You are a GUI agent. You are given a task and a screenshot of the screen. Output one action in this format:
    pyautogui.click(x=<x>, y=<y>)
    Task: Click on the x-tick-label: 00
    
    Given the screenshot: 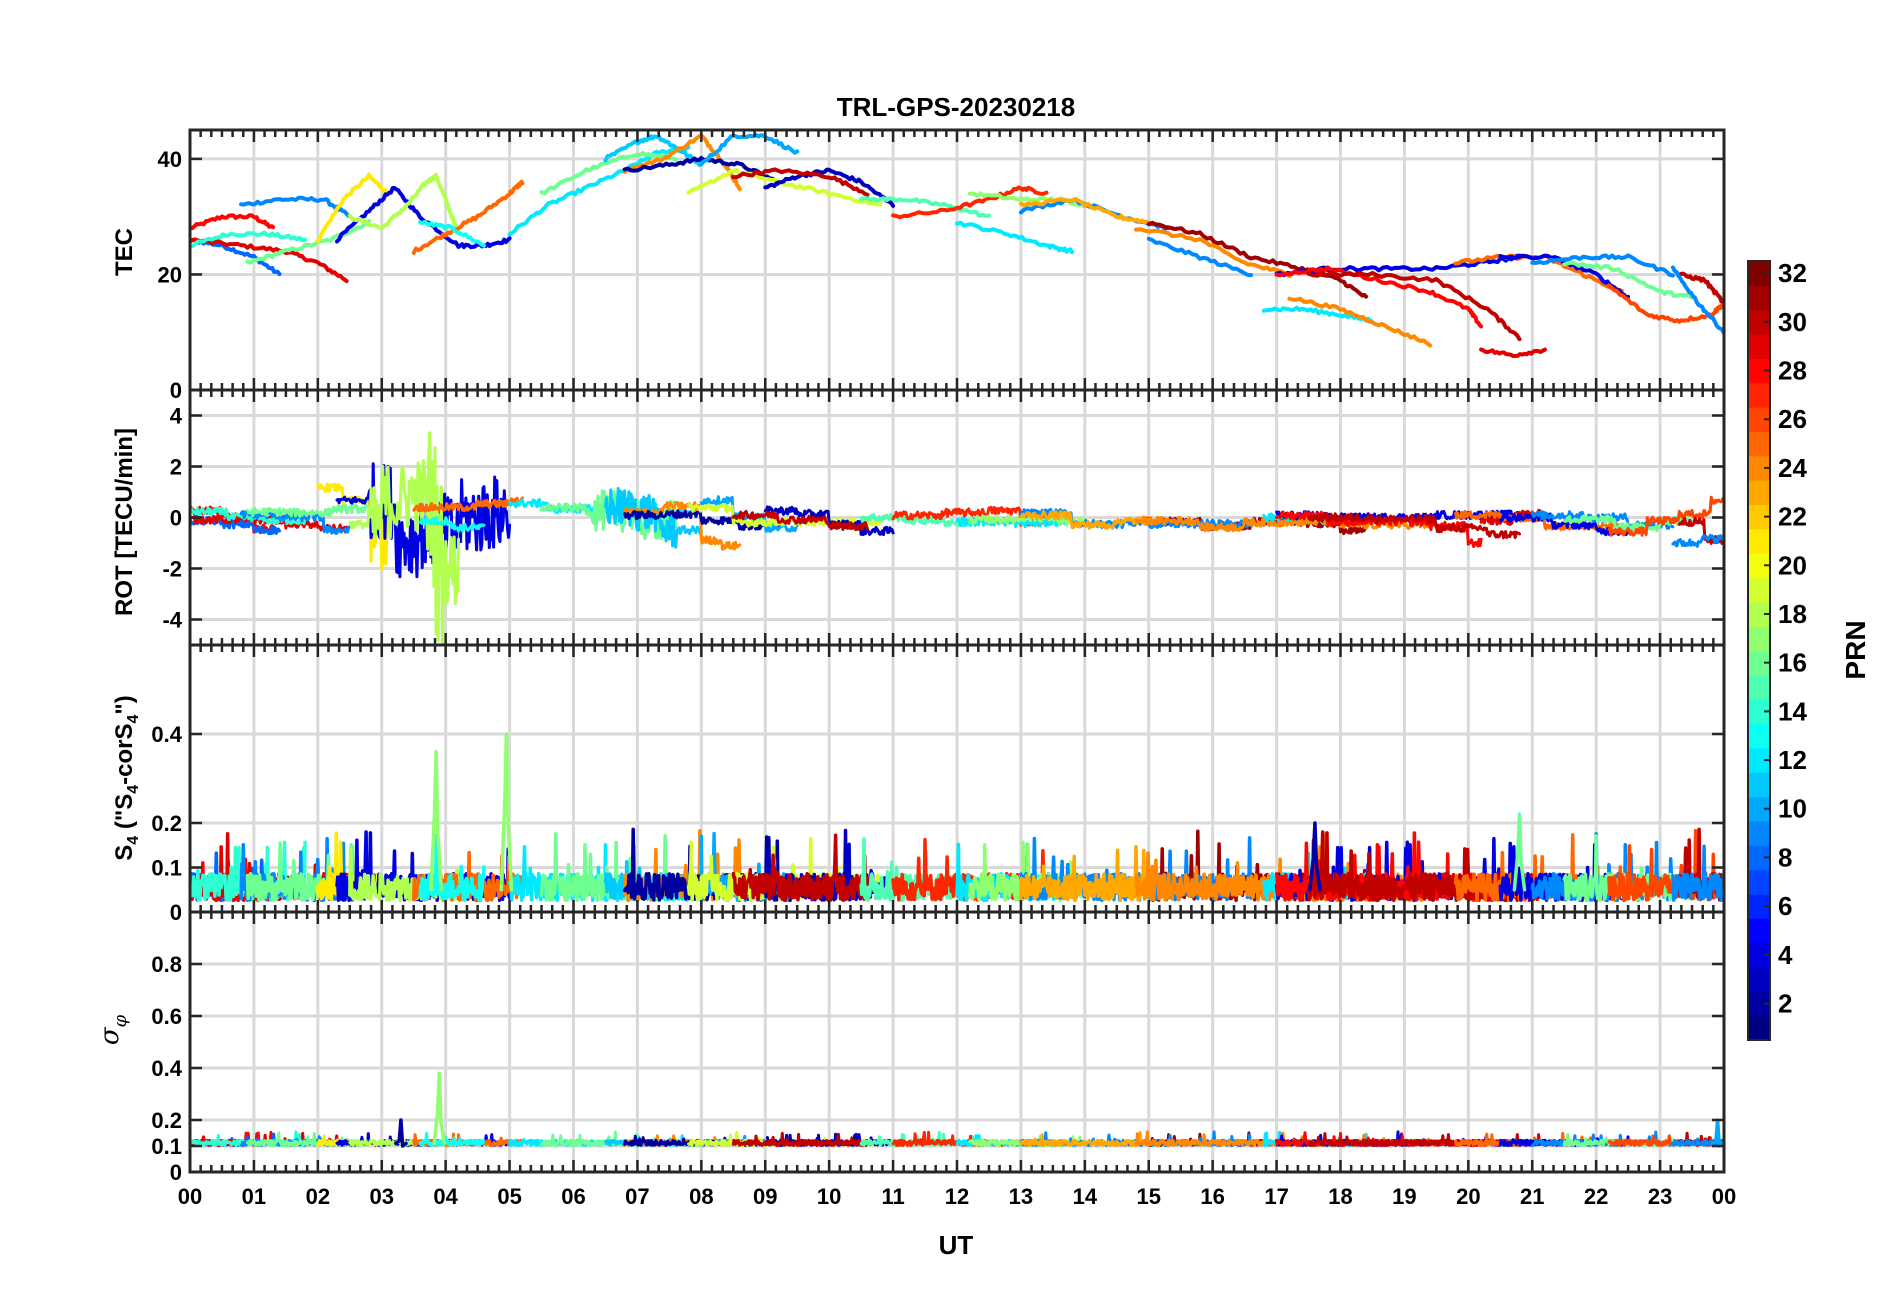 What is the action you would take?
    pyautogui.click(x=190, y=1196)
    